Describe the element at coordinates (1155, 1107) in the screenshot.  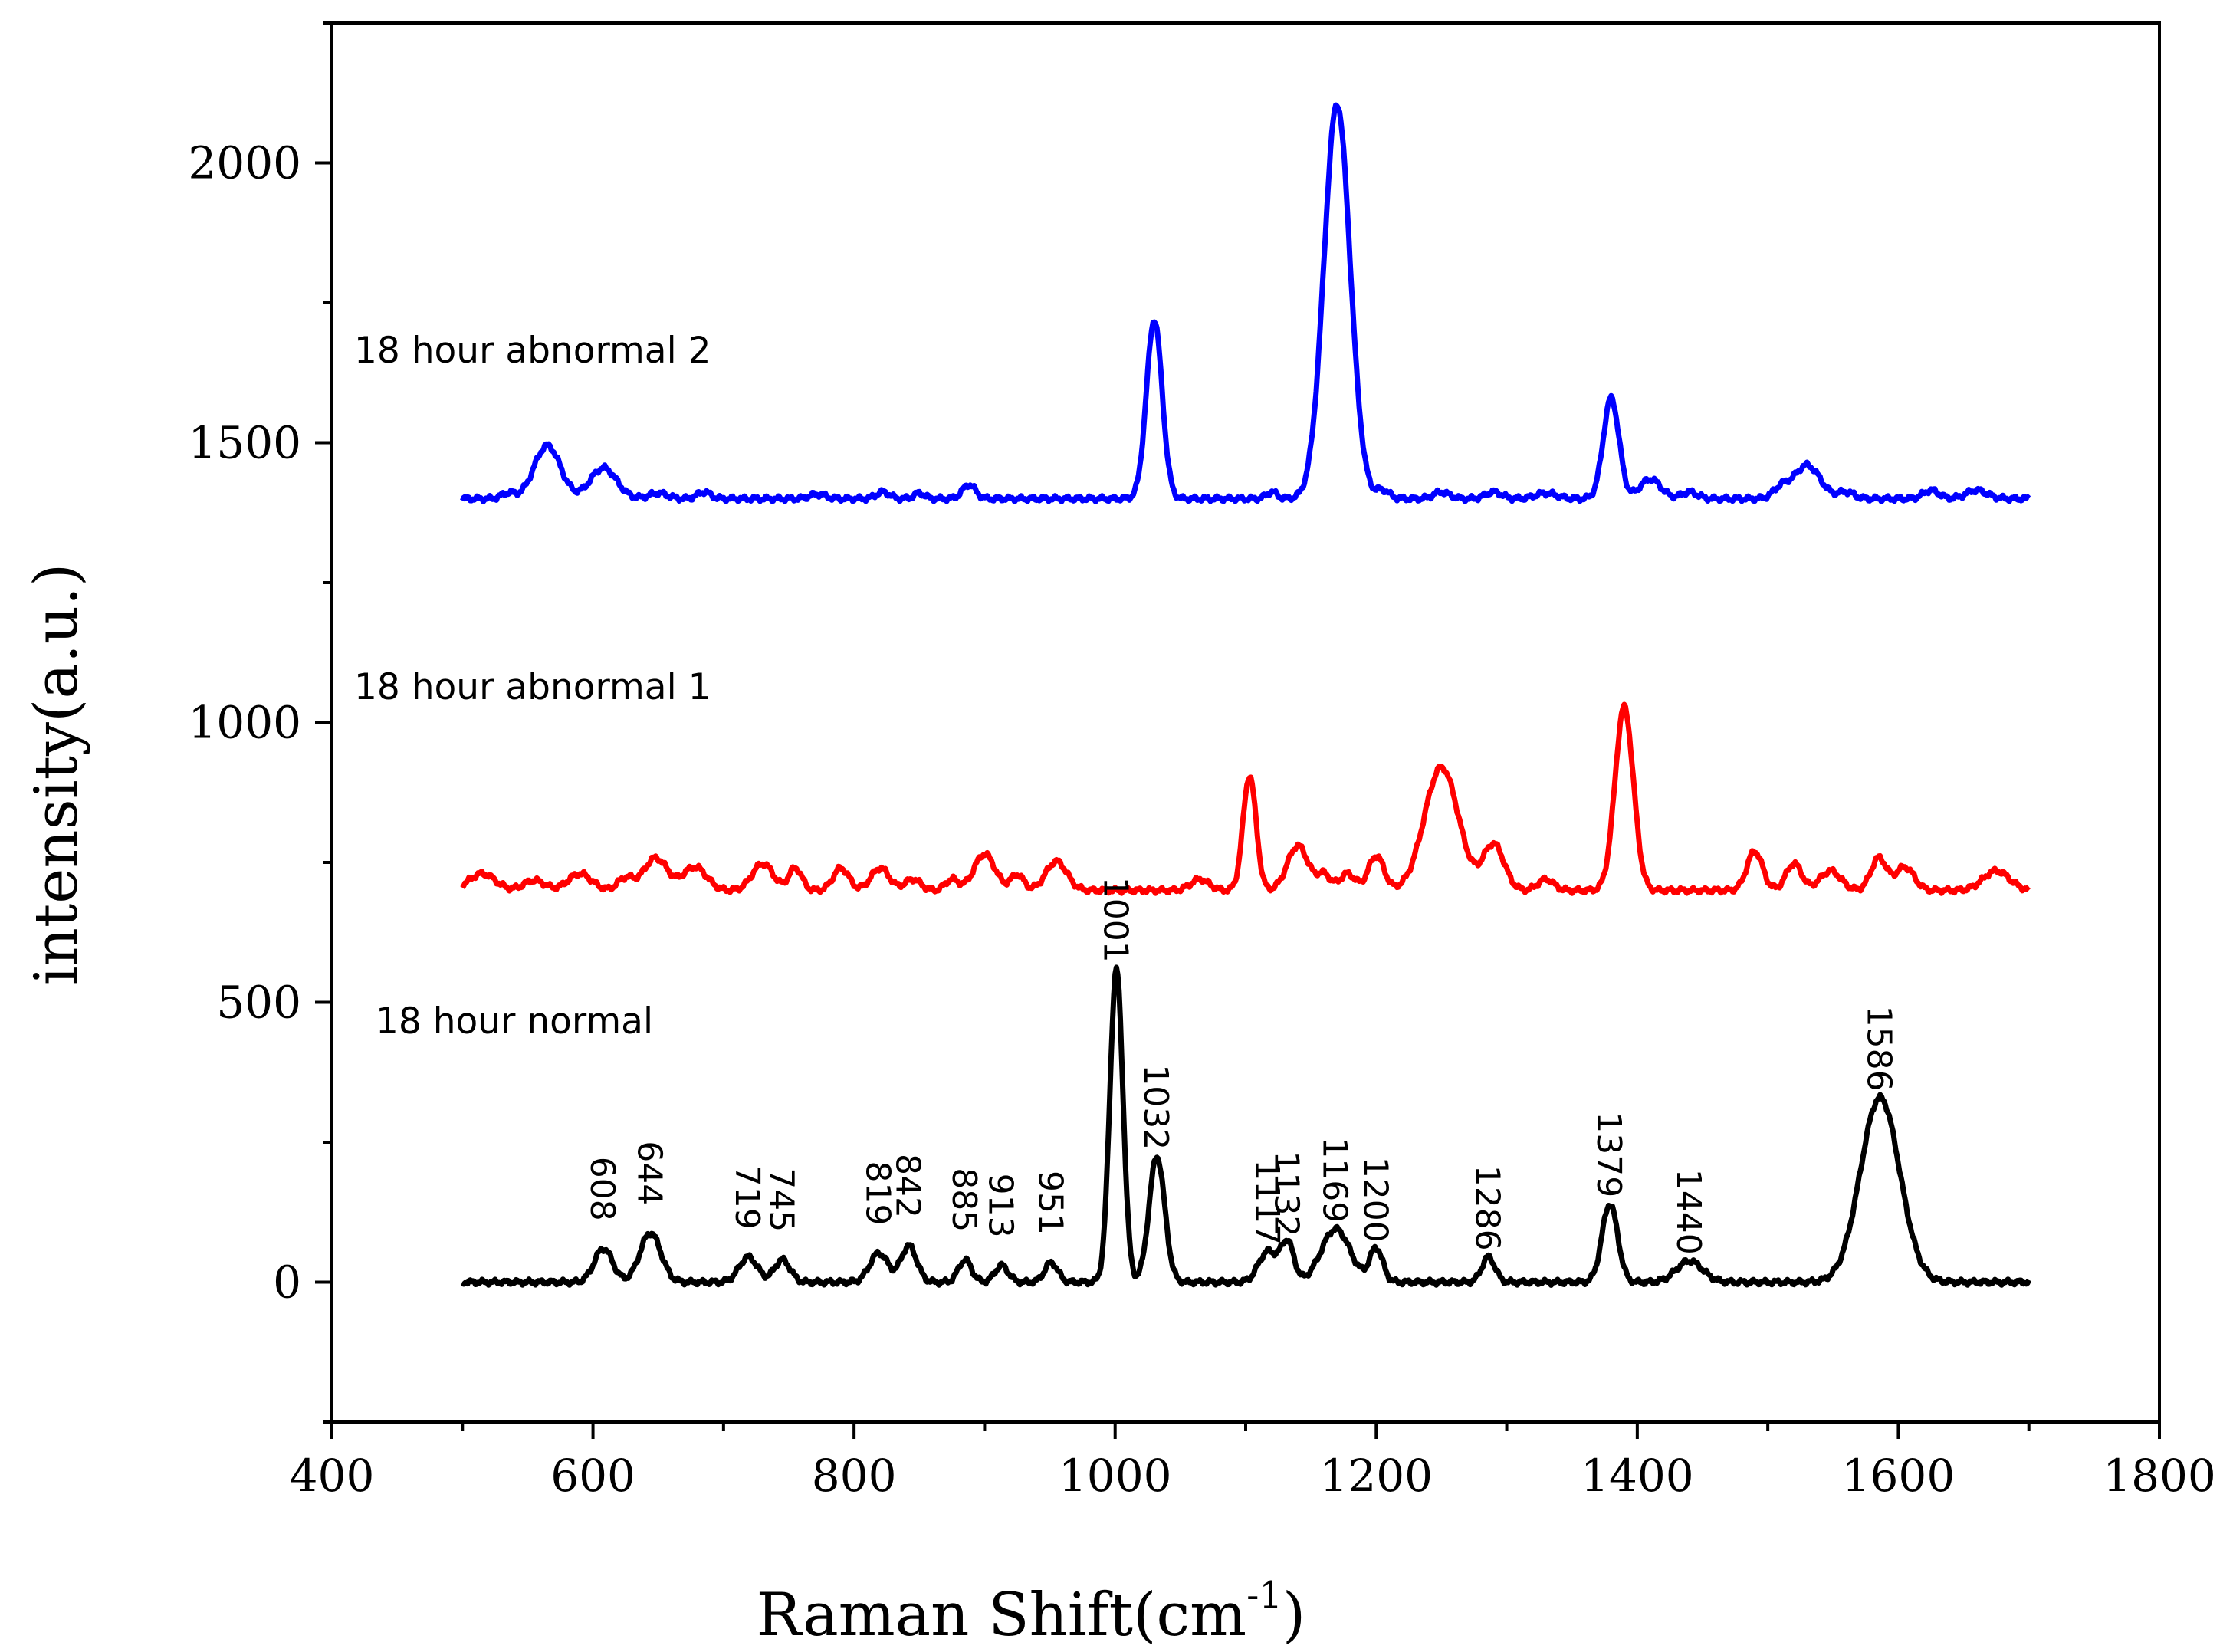
I see `peak-label: 1032` at that location.